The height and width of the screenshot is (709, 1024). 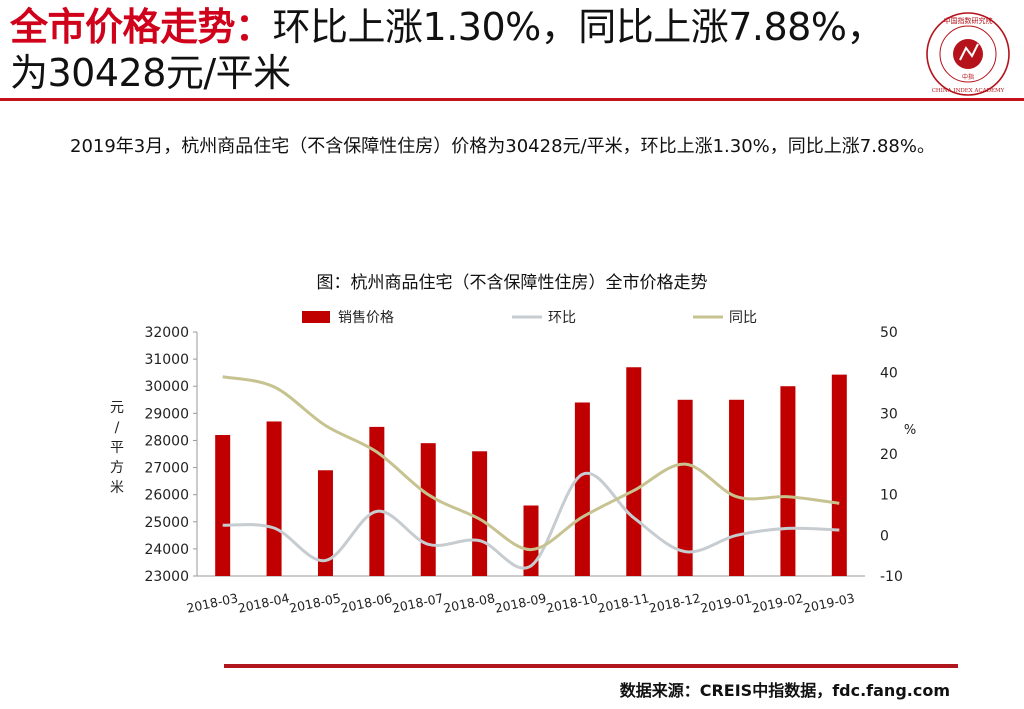 I want to click on y-axis-label-char: 元, so click(x=117, y=408).